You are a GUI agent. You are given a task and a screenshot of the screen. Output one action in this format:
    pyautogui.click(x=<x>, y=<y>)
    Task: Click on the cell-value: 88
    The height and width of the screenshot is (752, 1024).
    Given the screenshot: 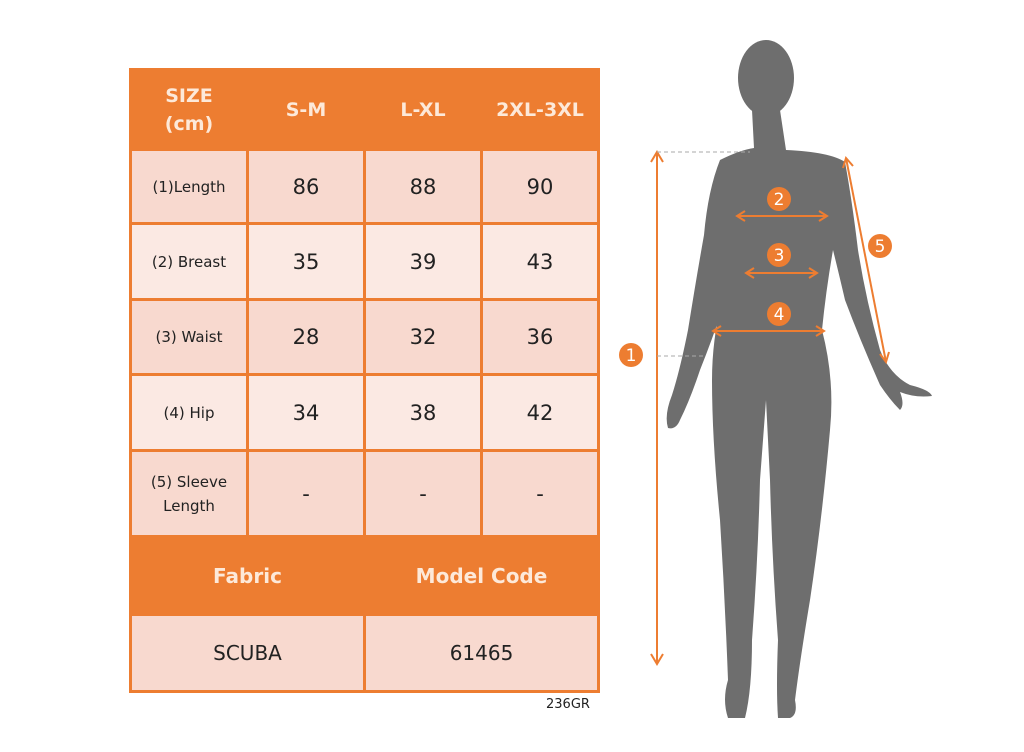 What is the action you would take?
    pyautogui.click(x=423, y=186)
    